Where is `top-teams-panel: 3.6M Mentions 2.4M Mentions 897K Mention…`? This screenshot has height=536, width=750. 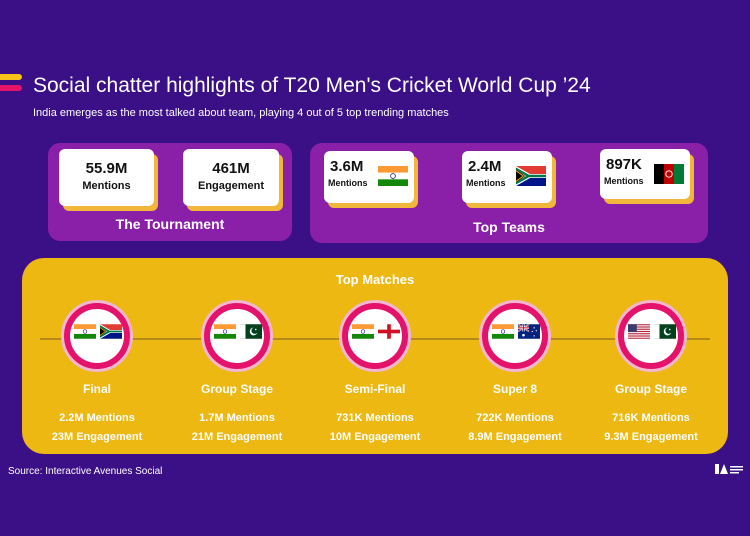
top-teams-panel: 3.6M Mentions 2.4M Mentions 897K Mention… is located at coordinates (509, 193).